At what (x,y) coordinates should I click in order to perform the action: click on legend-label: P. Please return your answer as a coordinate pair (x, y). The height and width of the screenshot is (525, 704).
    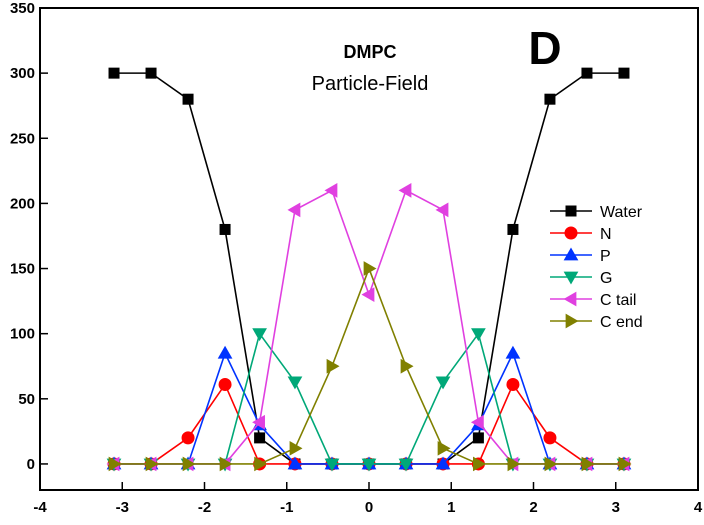
    Looking at the image, I should click on (605, 256).